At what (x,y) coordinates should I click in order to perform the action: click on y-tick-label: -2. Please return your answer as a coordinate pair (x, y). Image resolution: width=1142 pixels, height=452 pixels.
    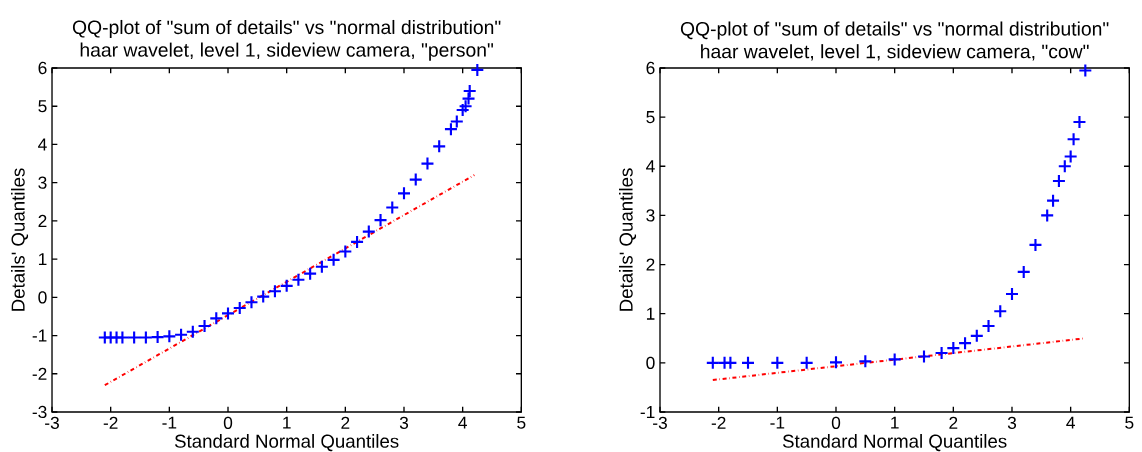
    Looking at the image, I should click on (39, 373).